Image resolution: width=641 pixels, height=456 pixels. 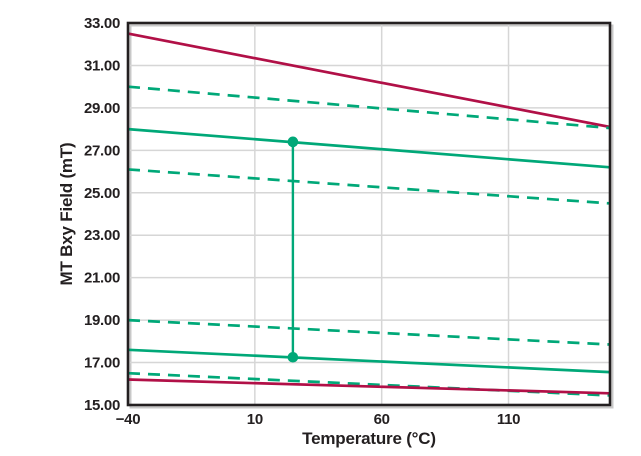 I want to click on y-axis-title: MT Bxy Field (mT), so click(x=66, y=214).